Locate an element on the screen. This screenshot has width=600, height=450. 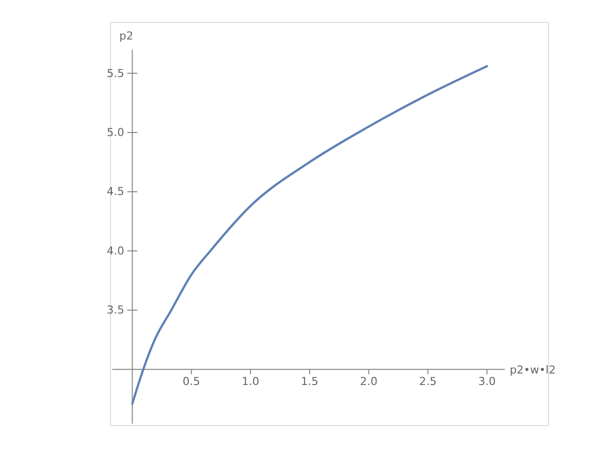
y-tick-label: 5.5 is located at coordinates (115, 73).